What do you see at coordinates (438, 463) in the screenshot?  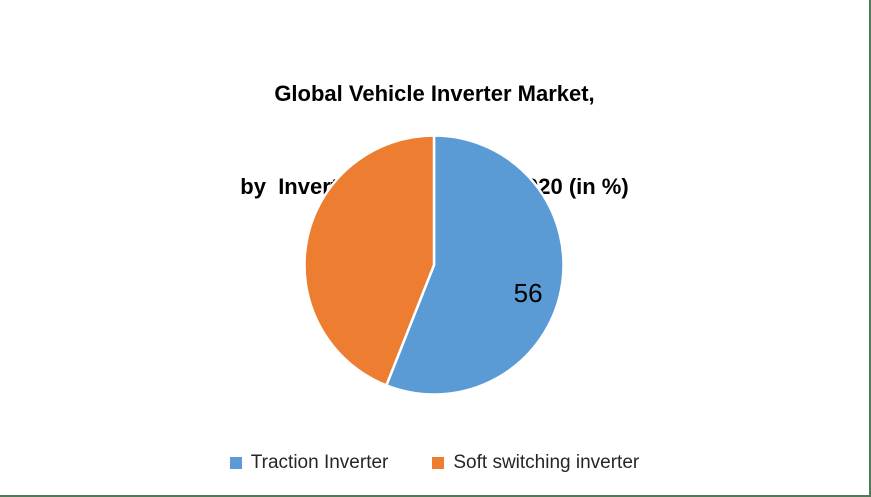 I see `legend-swatch-soft-switching-inverter` at bounding box center [438, 463].